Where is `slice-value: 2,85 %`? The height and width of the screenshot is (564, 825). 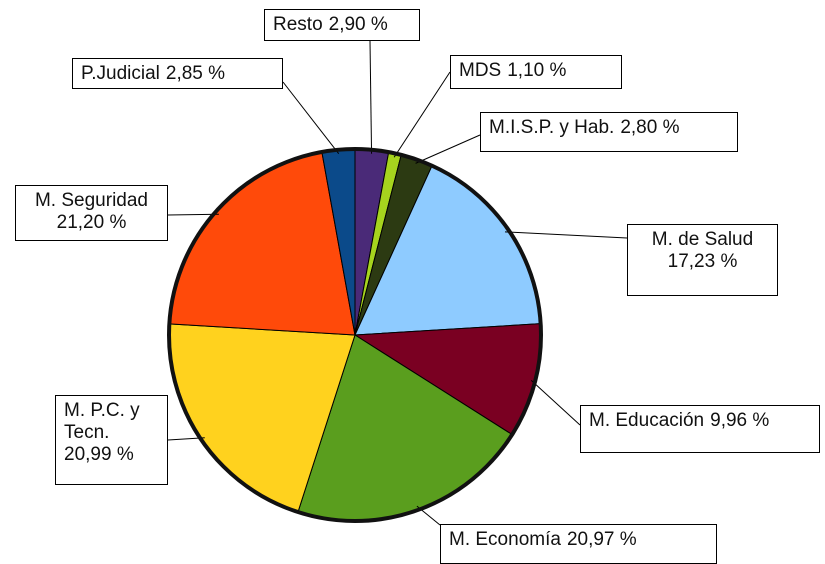 slice-value: 2,85 % is located at coordinates (195, 73).